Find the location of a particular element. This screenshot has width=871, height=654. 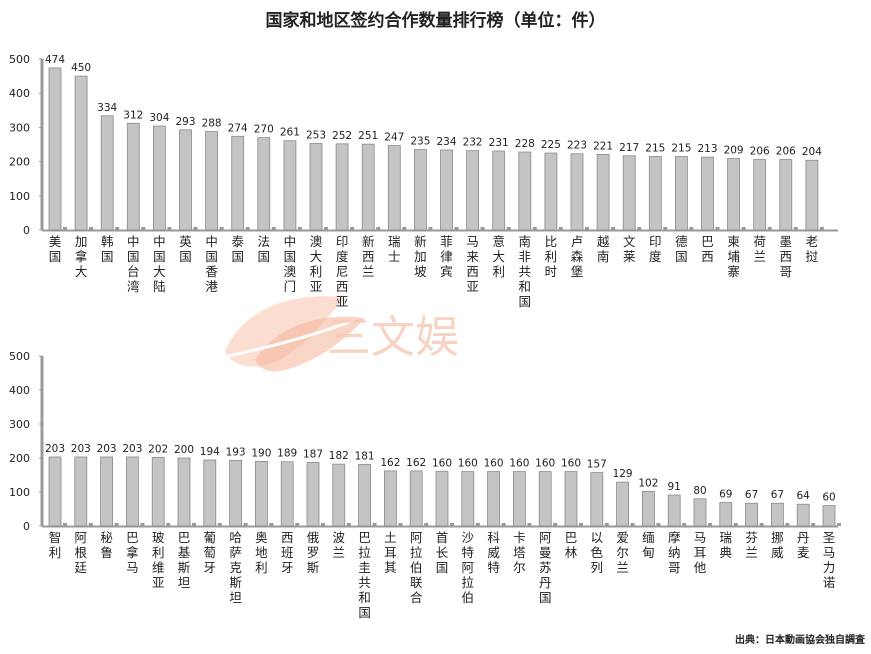

data-label: 474 is located at coordinates (55, 60).